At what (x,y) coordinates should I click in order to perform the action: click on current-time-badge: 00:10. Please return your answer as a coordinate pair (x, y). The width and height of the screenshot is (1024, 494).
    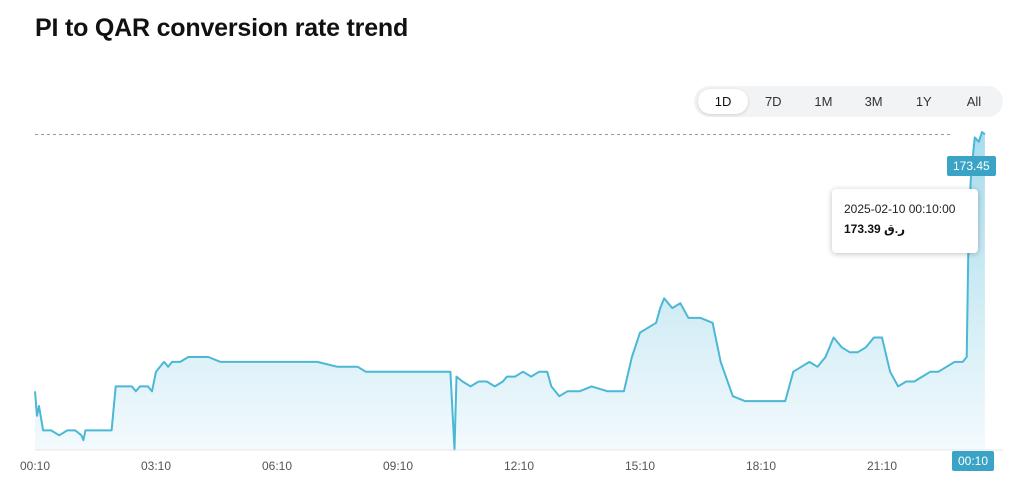
    Looking at the image, I should click on (973, 461).